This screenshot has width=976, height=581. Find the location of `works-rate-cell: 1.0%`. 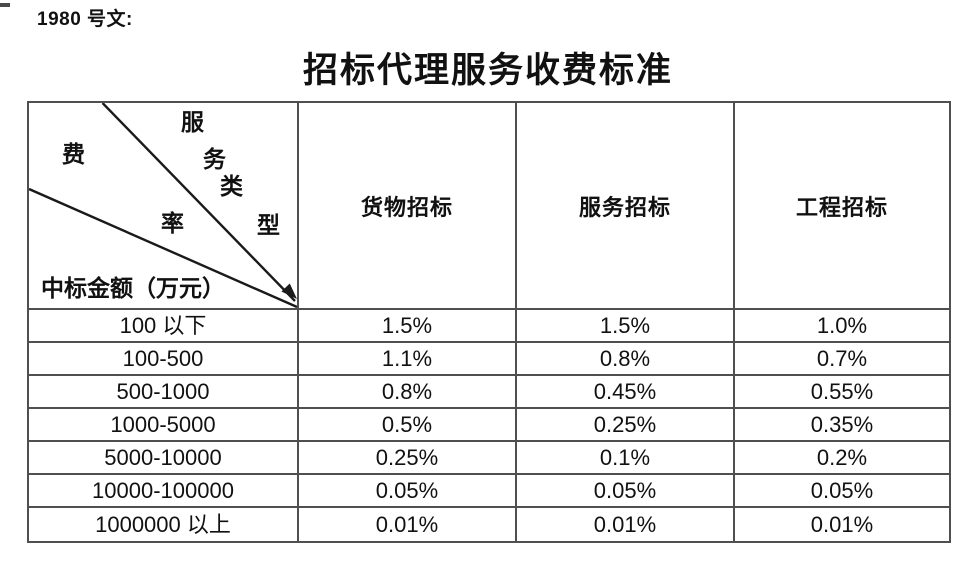

works-rate-cell: 1.0% is located at coordinates (842, 325).